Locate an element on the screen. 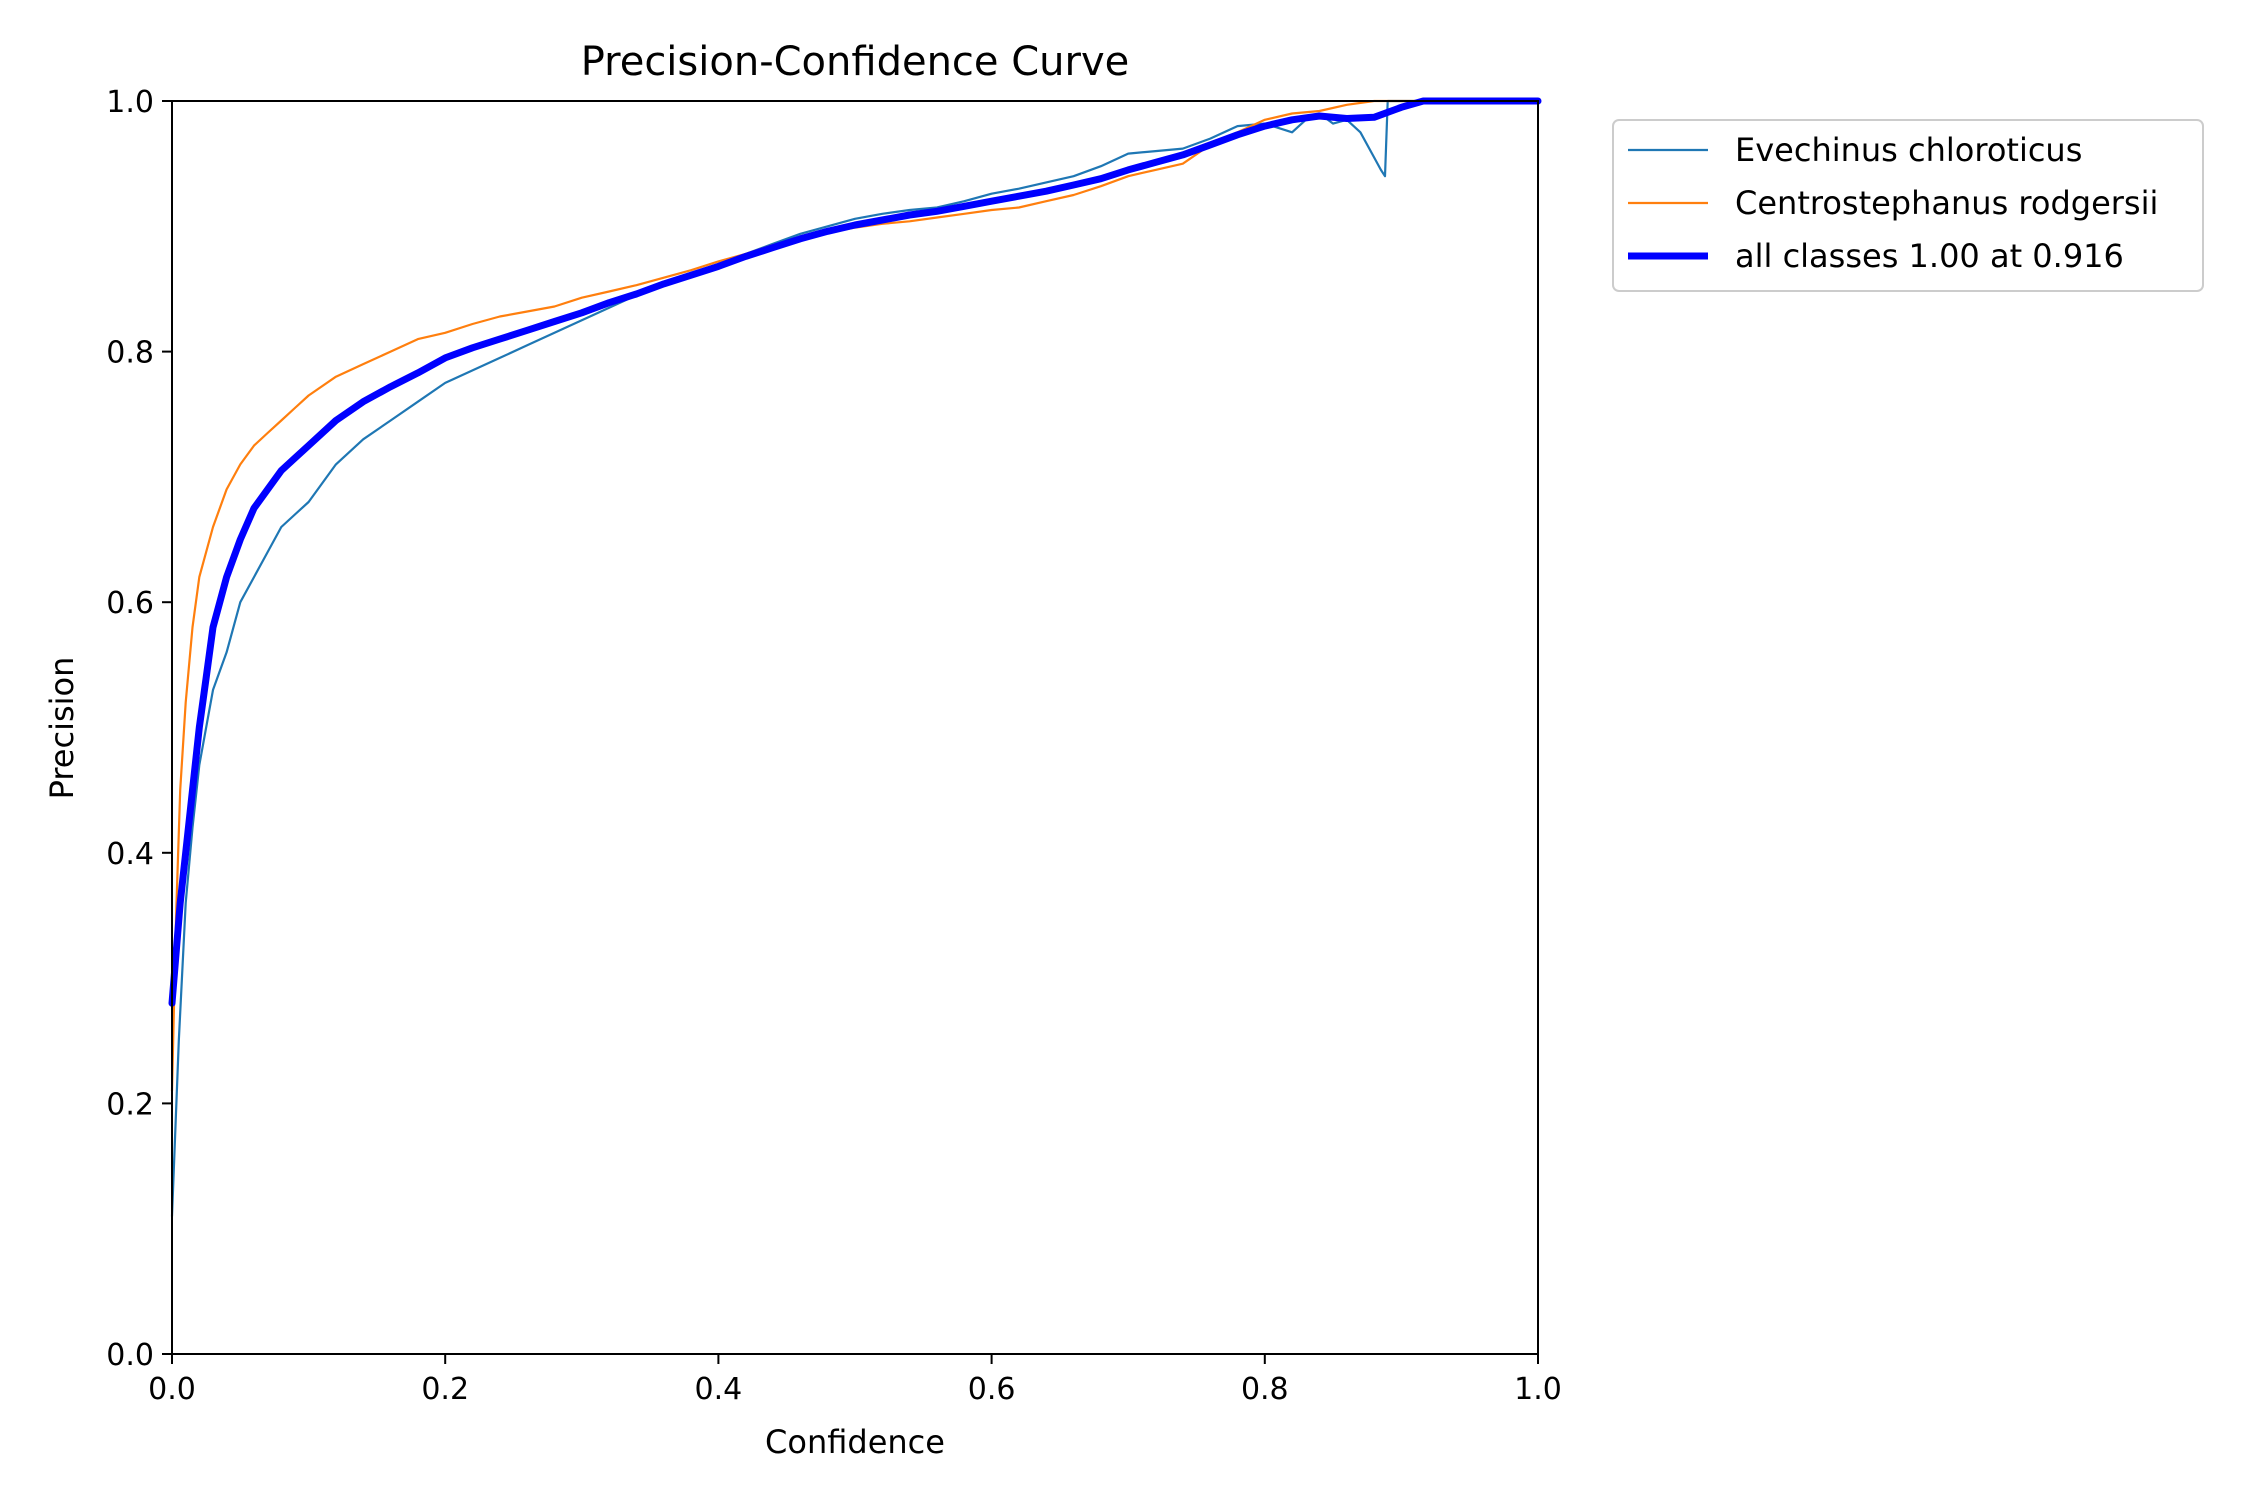 This screenshot has height=1500, width=2250. y-tick-label: 0.6 is located at coordinates (130, 603).